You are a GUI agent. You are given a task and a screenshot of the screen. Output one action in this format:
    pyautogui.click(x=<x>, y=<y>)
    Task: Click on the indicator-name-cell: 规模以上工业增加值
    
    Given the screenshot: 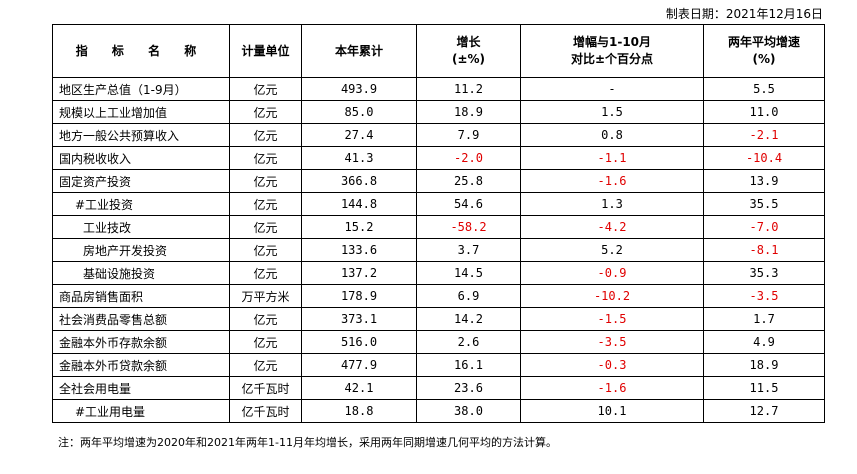 What is the action you would take?
    pyautogui.click(x=141, y=112)
    